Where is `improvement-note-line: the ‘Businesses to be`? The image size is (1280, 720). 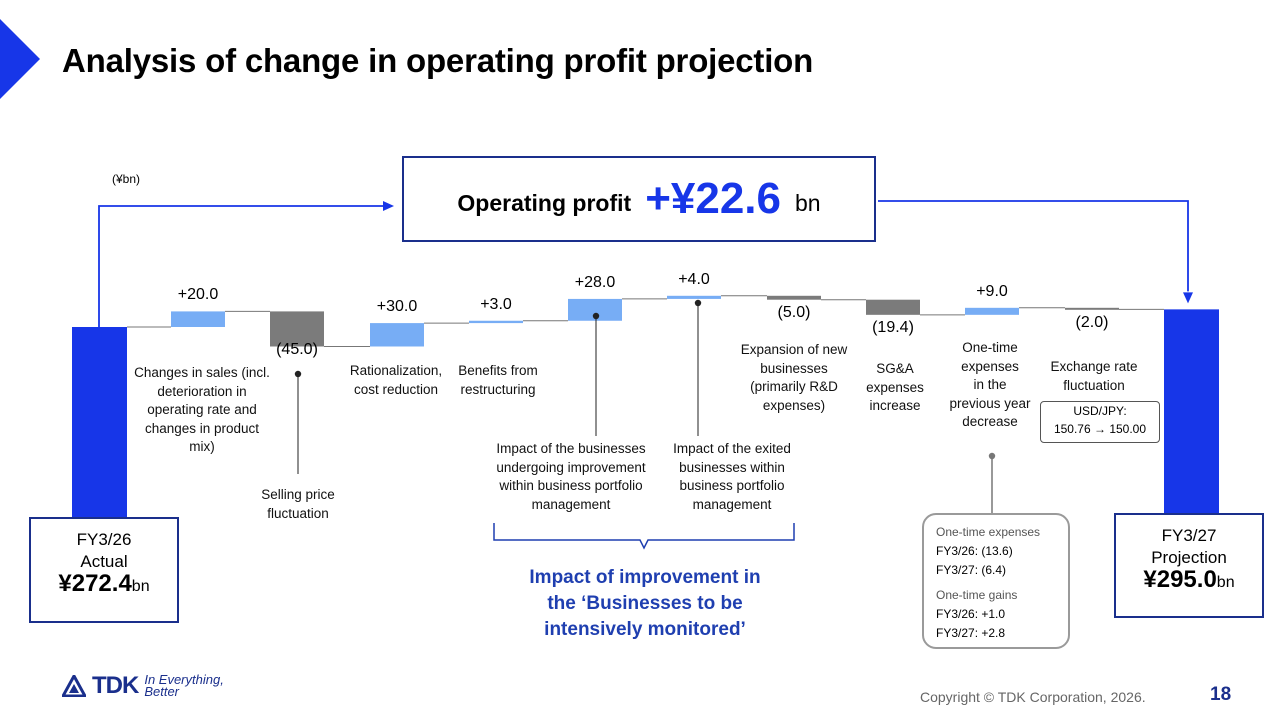 improvement-note-line: the ‘Businesses to be is located at coordinates (645, 603).